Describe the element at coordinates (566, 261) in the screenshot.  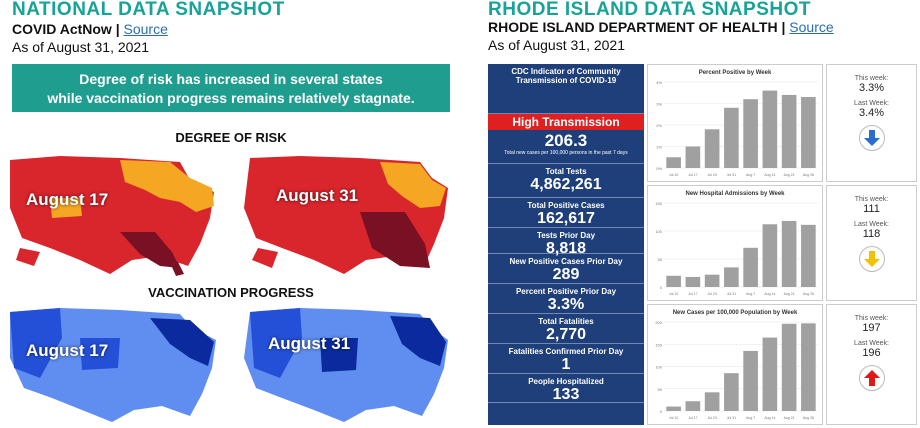
I see `ri-stat-label: New Positive Cases Prior Day` at that location.